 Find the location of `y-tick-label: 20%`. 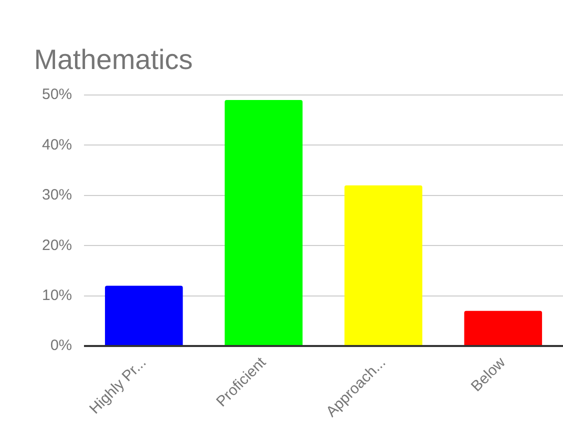

y-tick-label: 20% is located at coordinates (57, 245).